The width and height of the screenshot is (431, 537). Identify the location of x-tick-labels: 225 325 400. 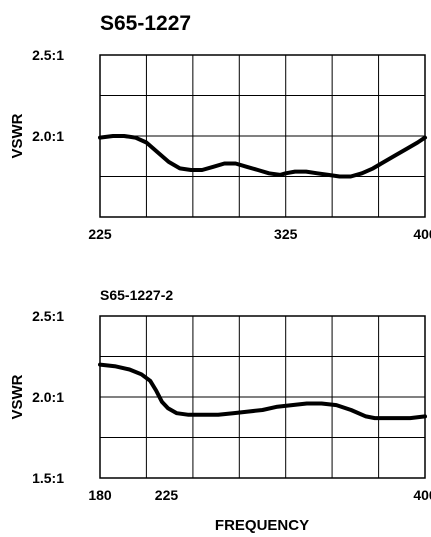
(259, 234).